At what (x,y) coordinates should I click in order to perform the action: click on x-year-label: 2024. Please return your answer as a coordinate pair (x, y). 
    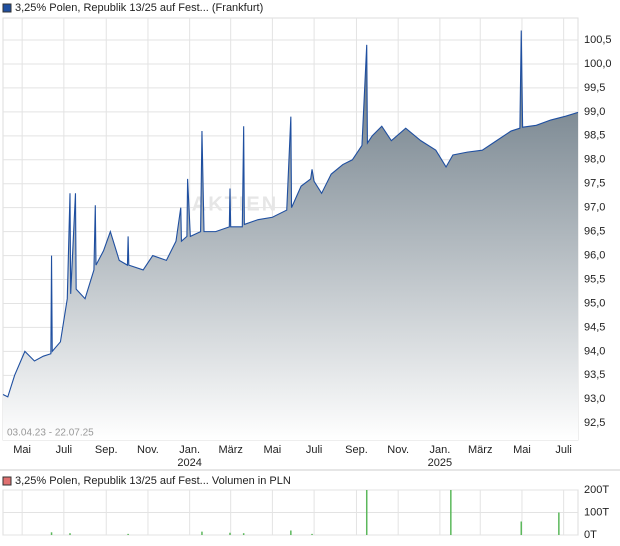
    Looking at the image, I should click on (189, 463).